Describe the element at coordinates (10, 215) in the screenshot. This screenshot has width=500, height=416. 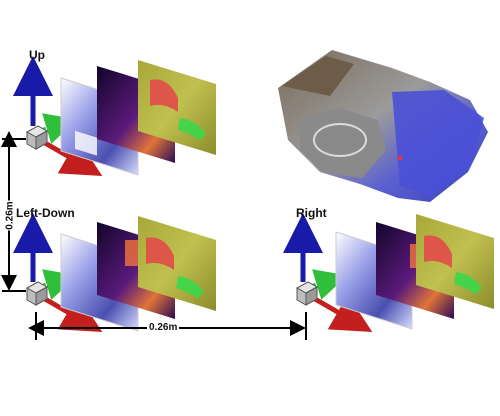
I see `vertical-distance-label: 0.26m` at that location.